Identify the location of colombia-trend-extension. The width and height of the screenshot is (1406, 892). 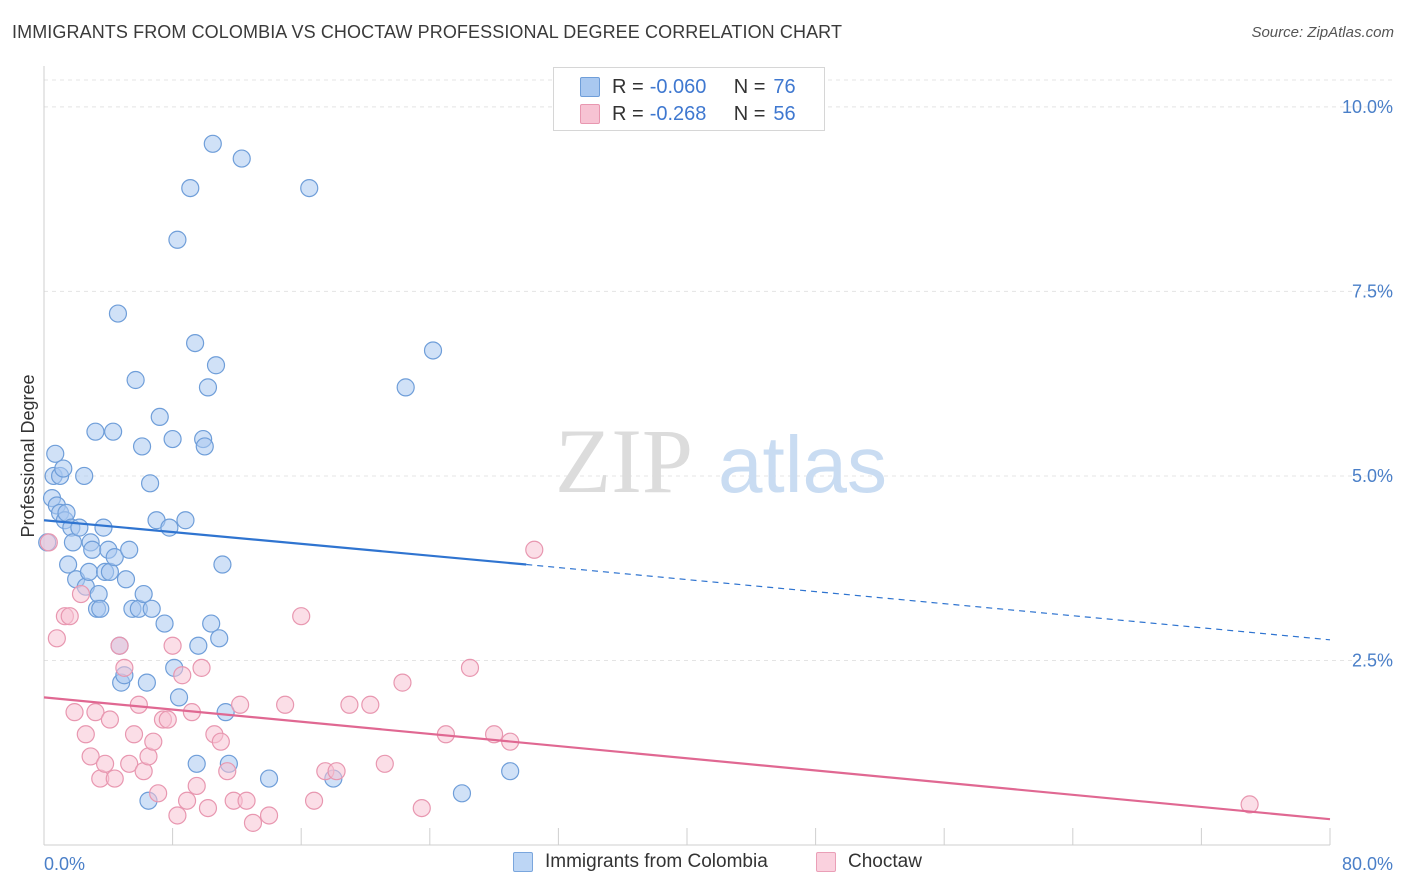
(928, 602).